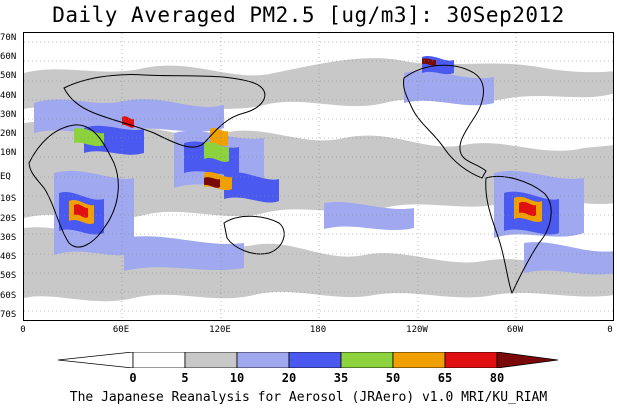  I want to click on colorbar-label: 65, so click(445, 378).